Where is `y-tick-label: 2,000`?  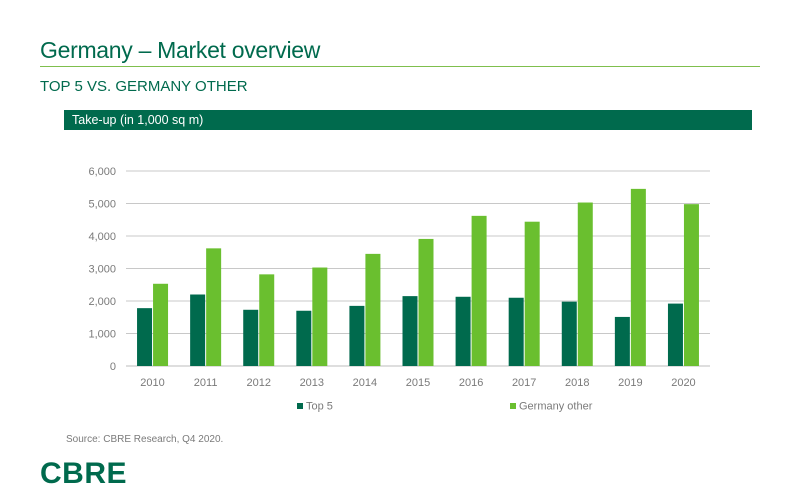
y-tick-label: 2,000 is located at coordinates (102, 302).